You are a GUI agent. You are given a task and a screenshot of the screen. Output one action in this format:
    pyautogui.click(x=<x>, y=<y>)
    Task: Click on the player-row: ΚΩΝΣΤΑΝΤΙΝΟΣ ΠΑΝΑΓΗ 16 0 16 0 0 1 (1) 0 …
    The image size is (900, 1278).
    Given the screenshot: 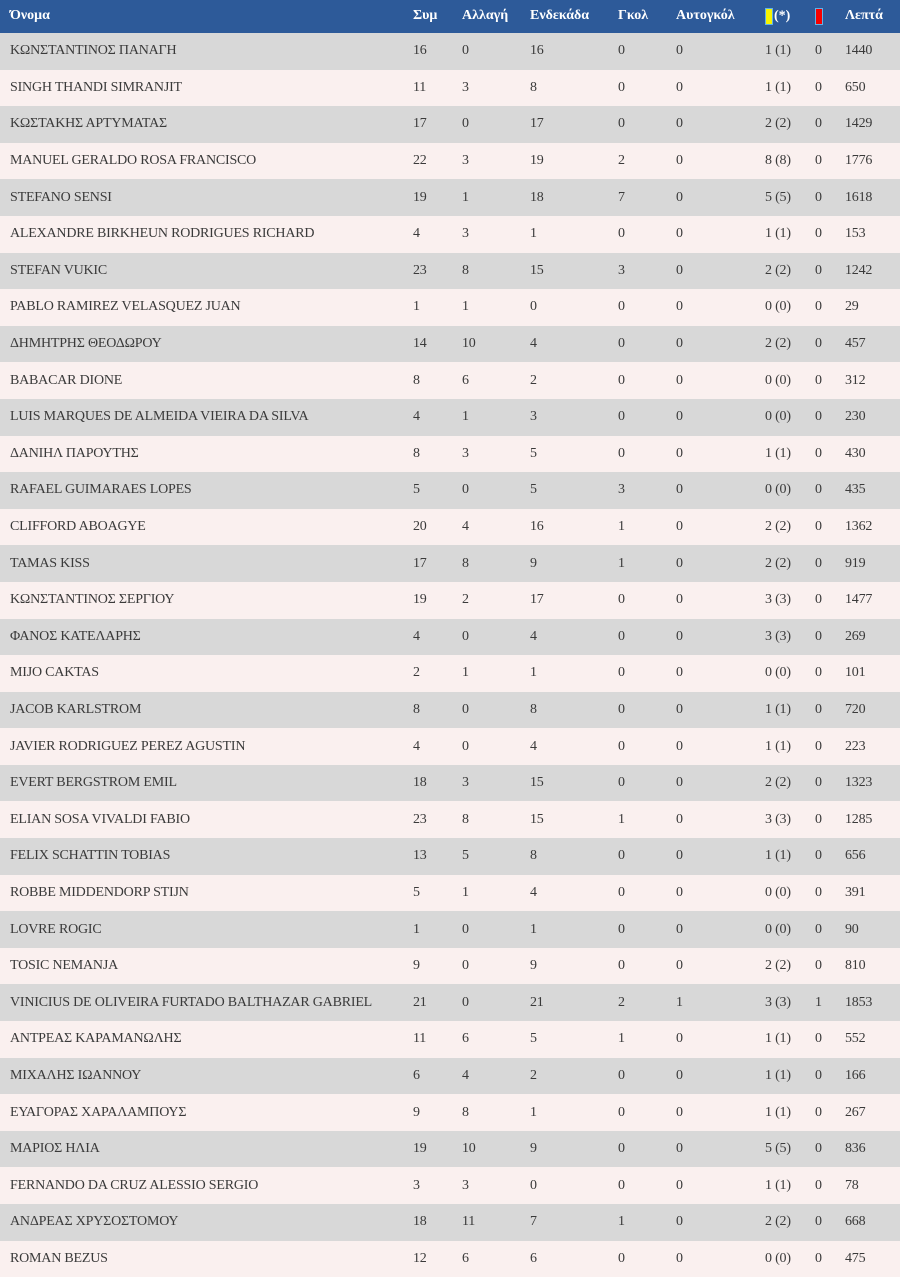 What is the action you would take?
    pyautogui.click(x=450, y=51)
    